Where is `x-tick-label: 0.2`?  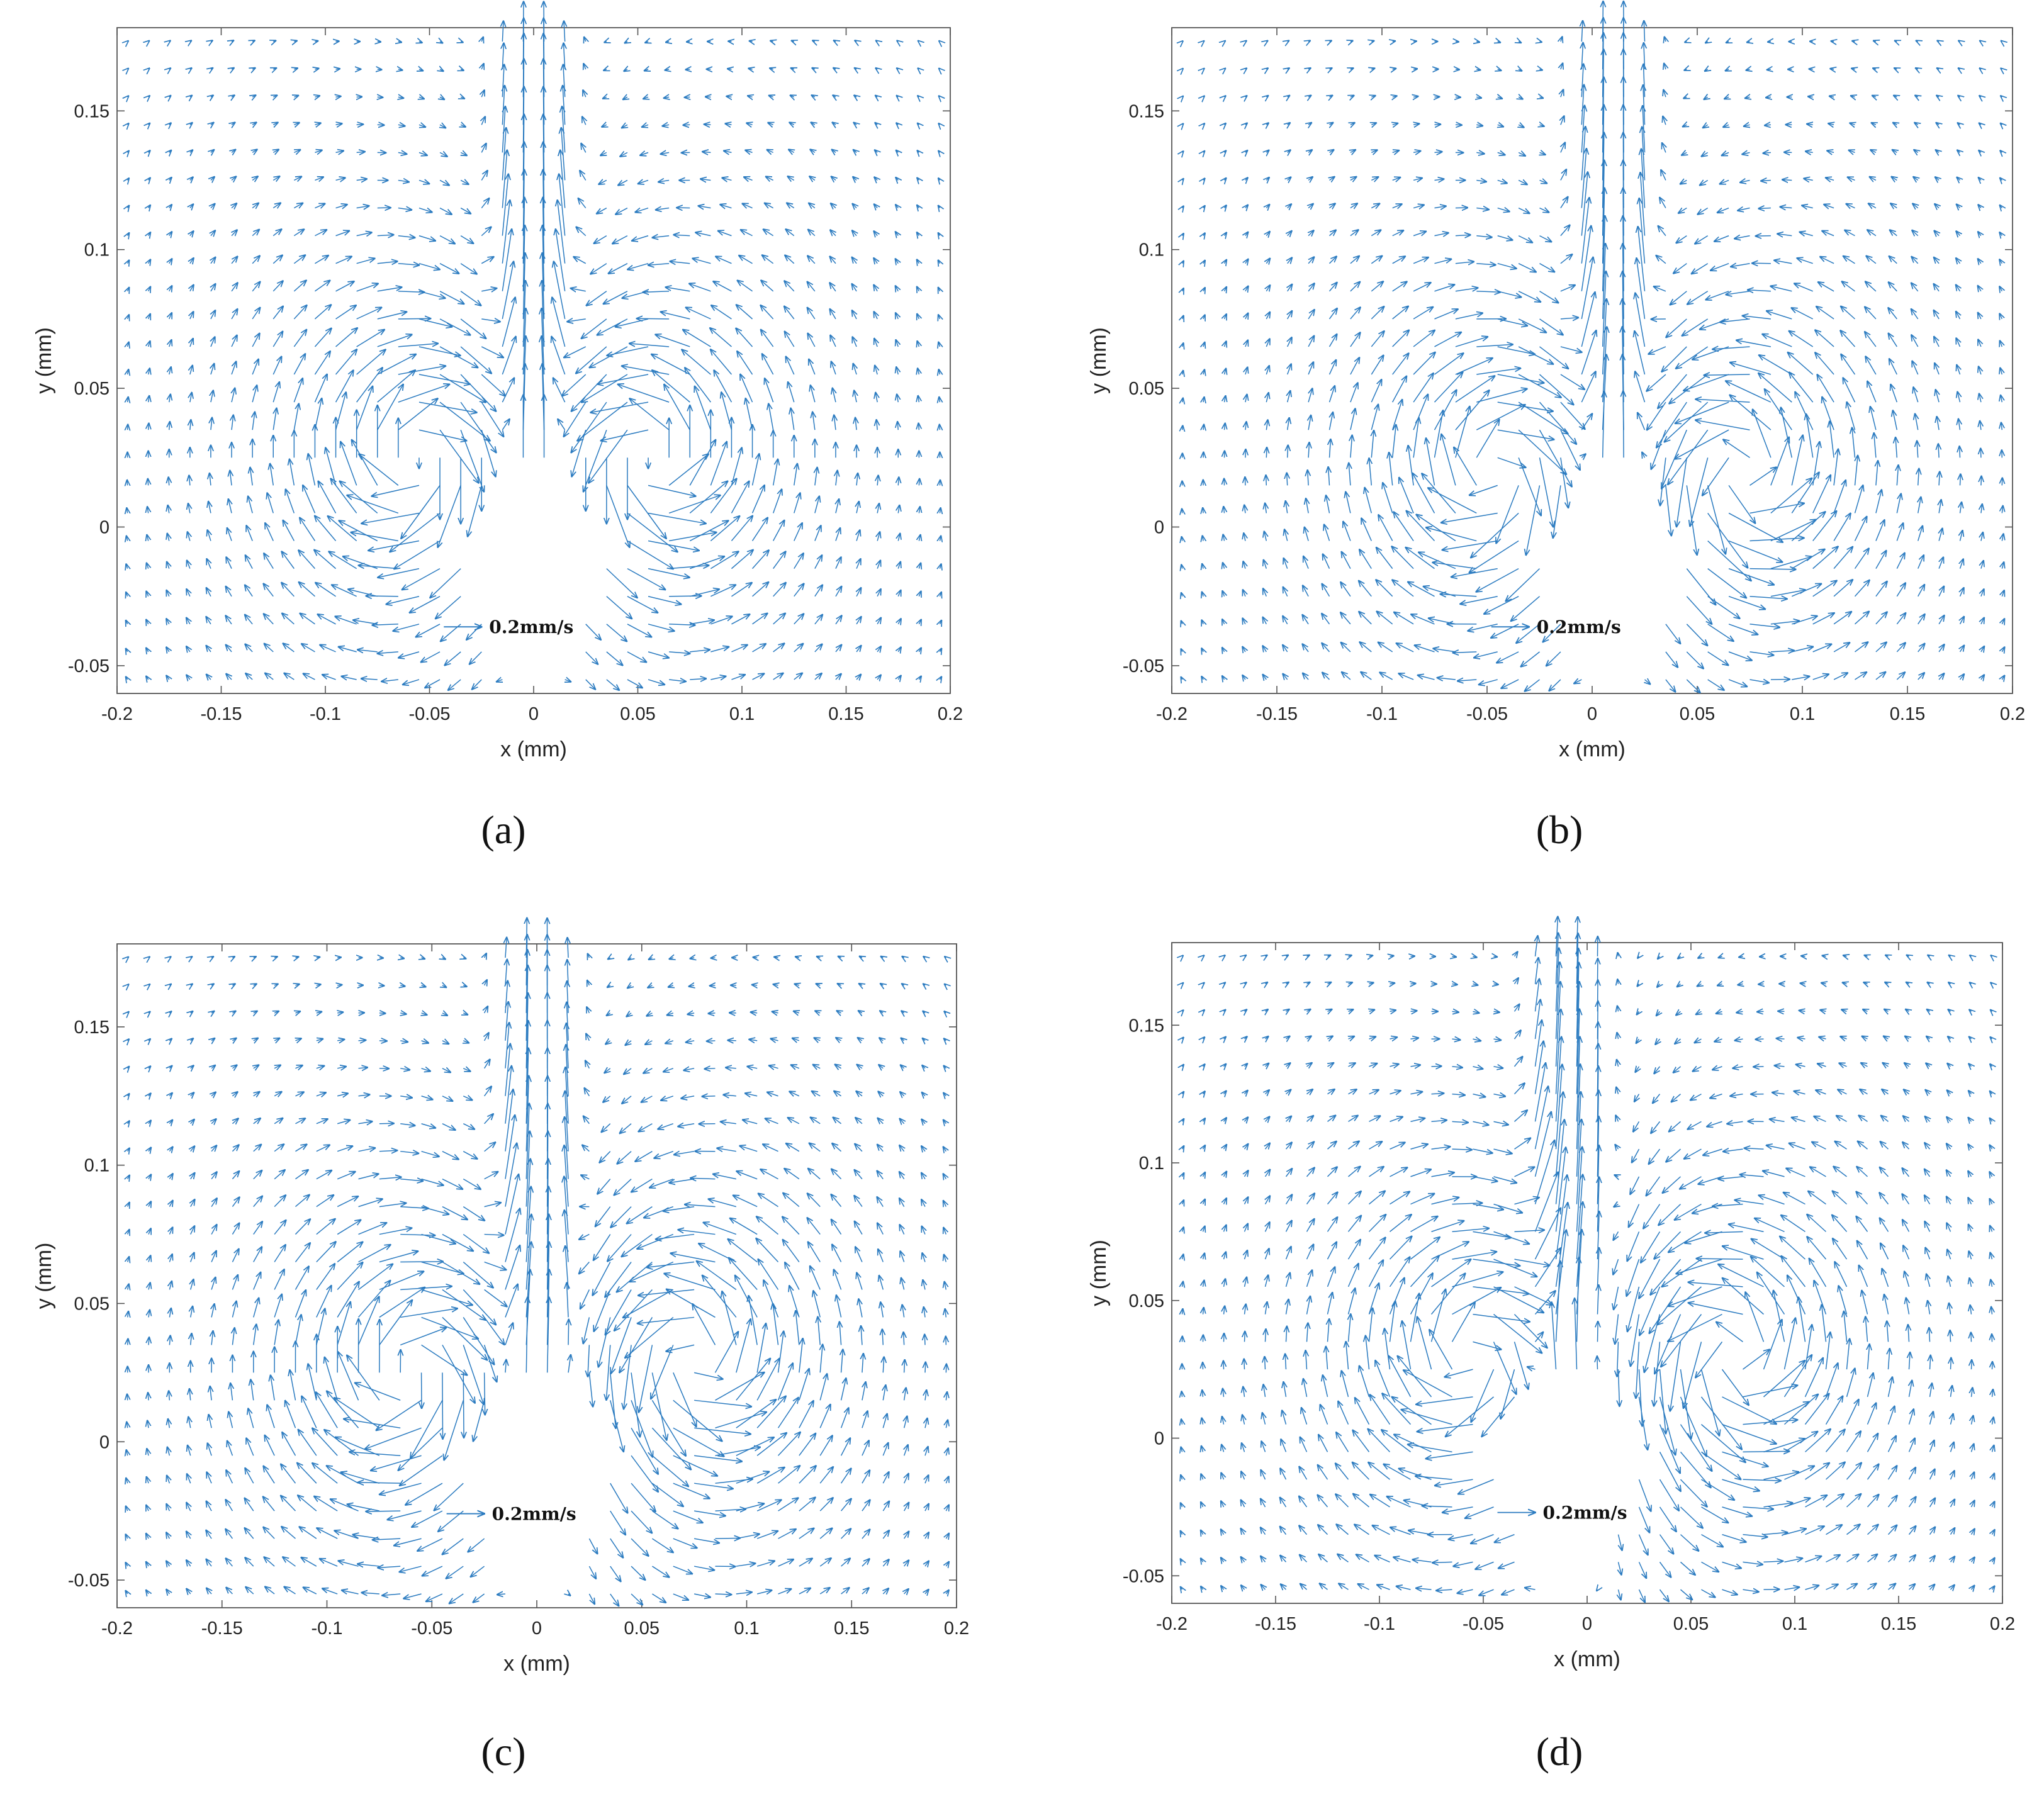 x-tick-label: 0.2 is located at coordinates (2002, 1624).